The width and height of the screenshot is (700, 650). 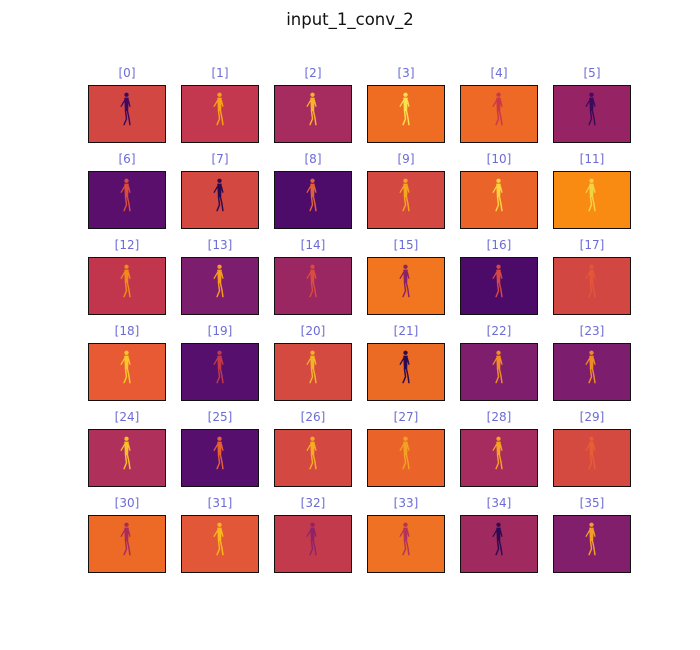 What do you see at coordinates (592, 159) in the screenshot?
I see `panel-channel-label: [11]` at bounding box center [592, 159].